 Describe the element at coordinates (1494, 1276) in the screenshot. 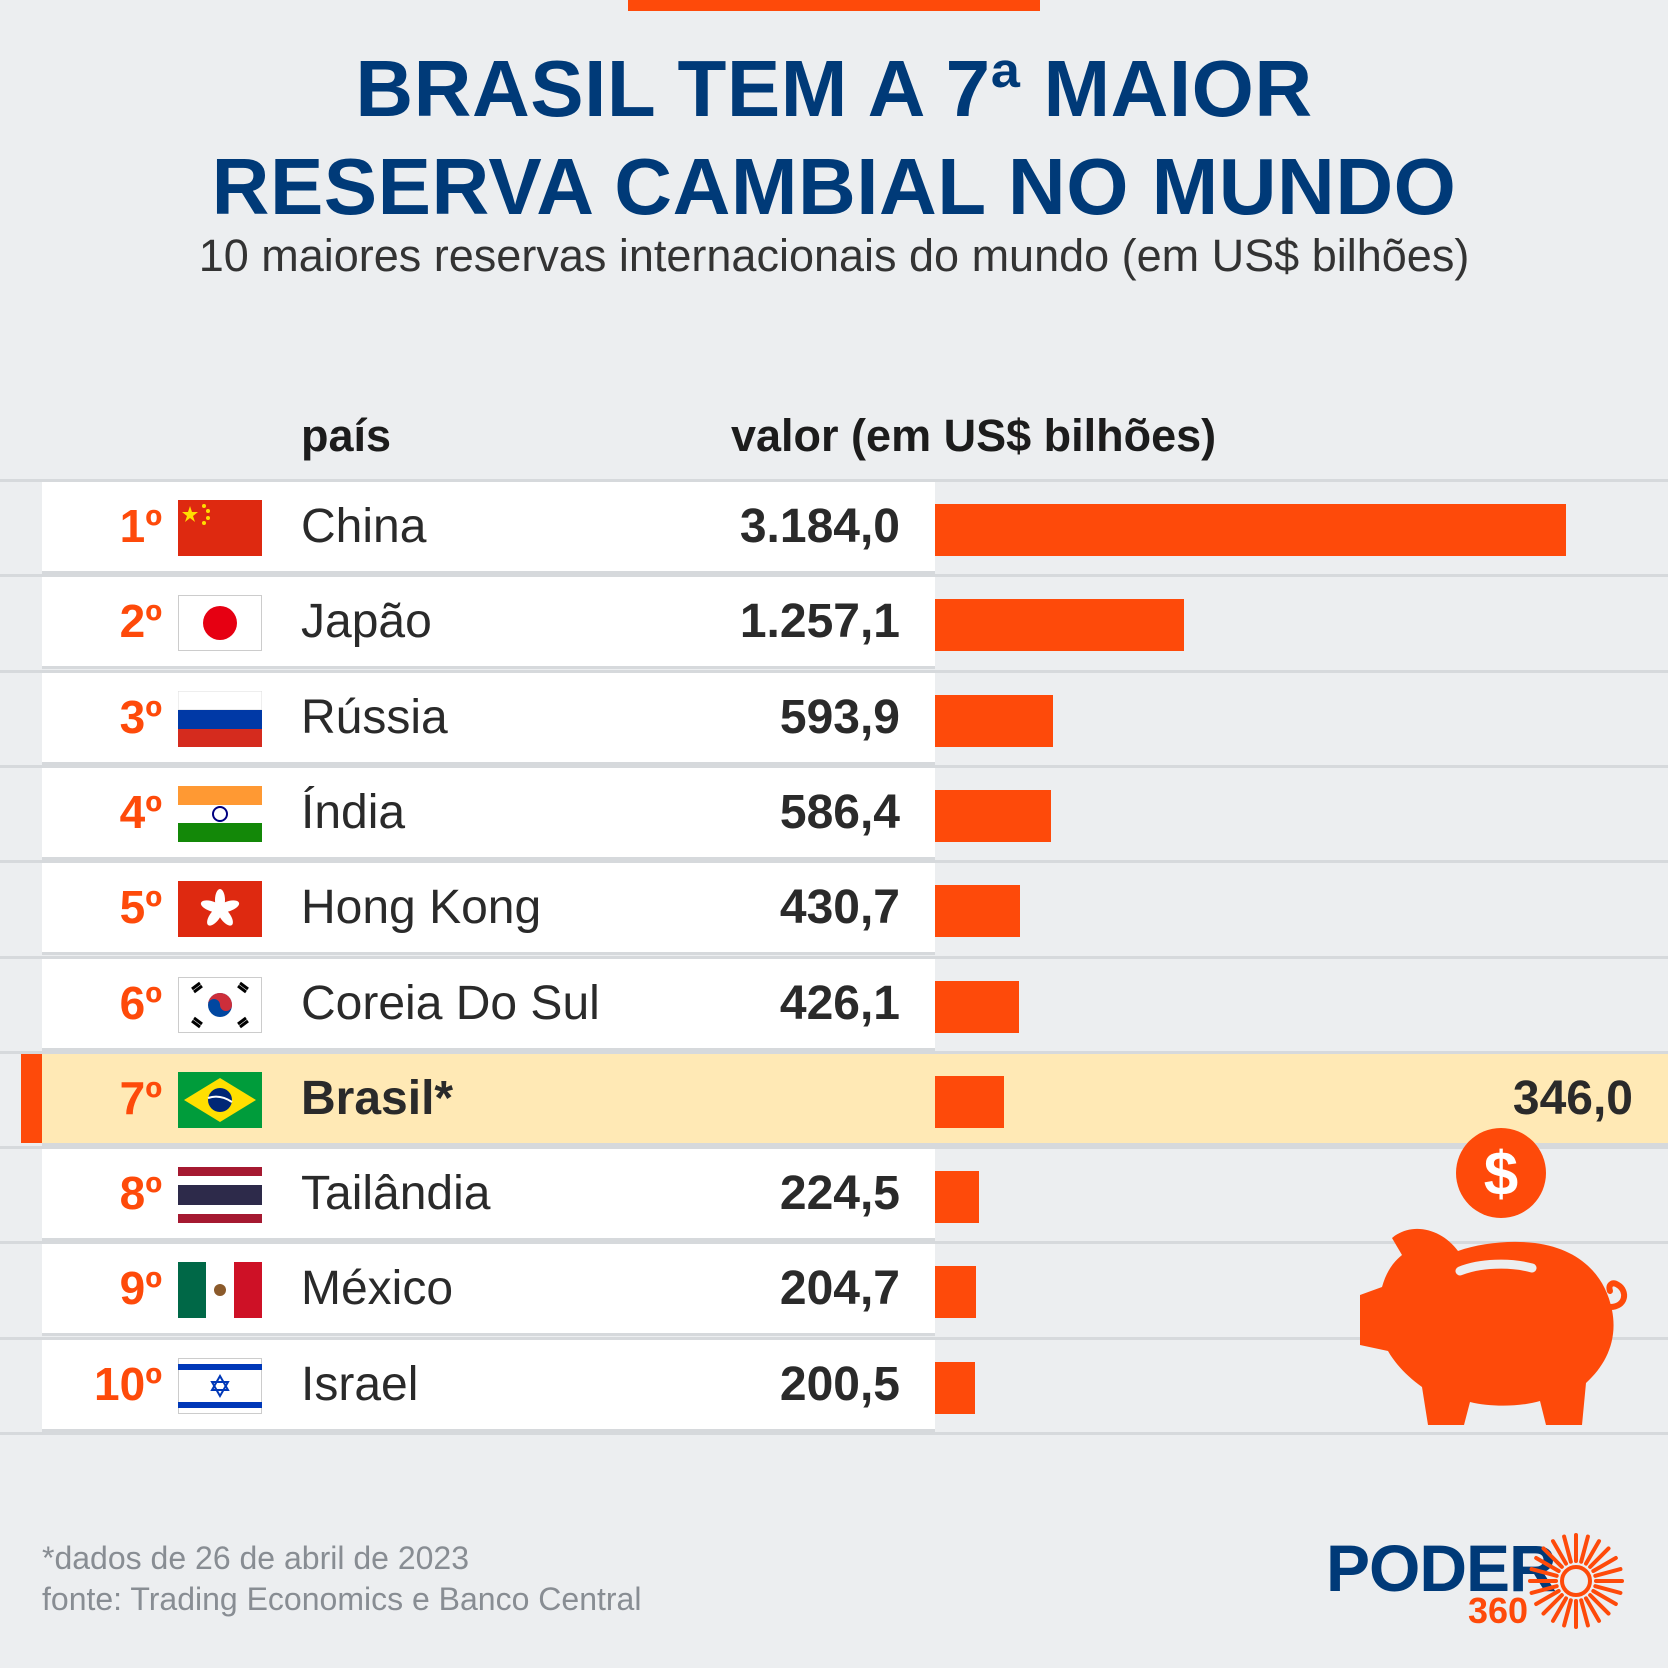

I see `piggy-bank-icon: $` at that location.